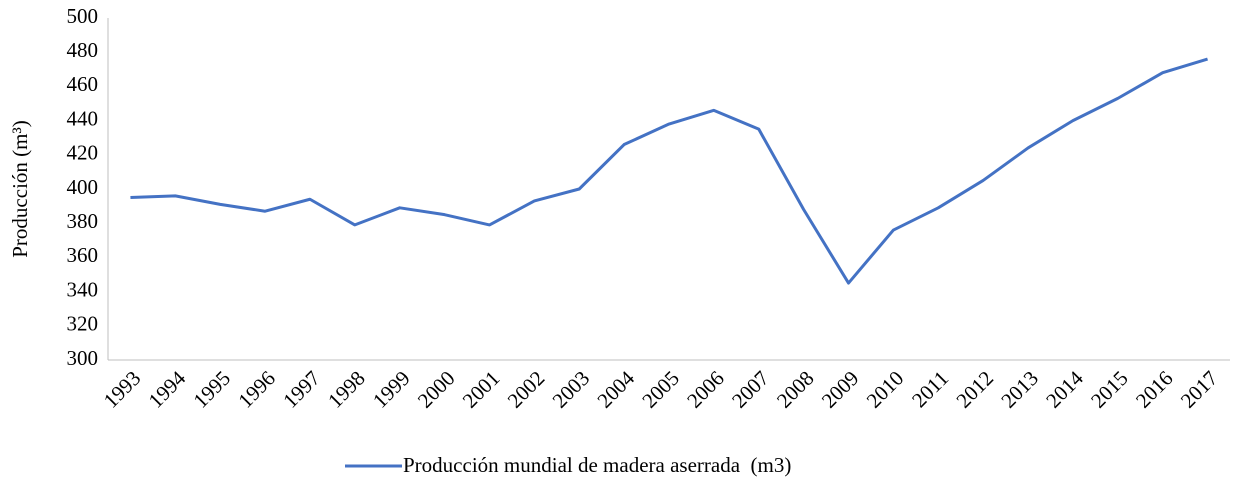  Describe the element at coordinates (795, 389) in the screenshot. I see `x-tick-label: 2008` at that location.